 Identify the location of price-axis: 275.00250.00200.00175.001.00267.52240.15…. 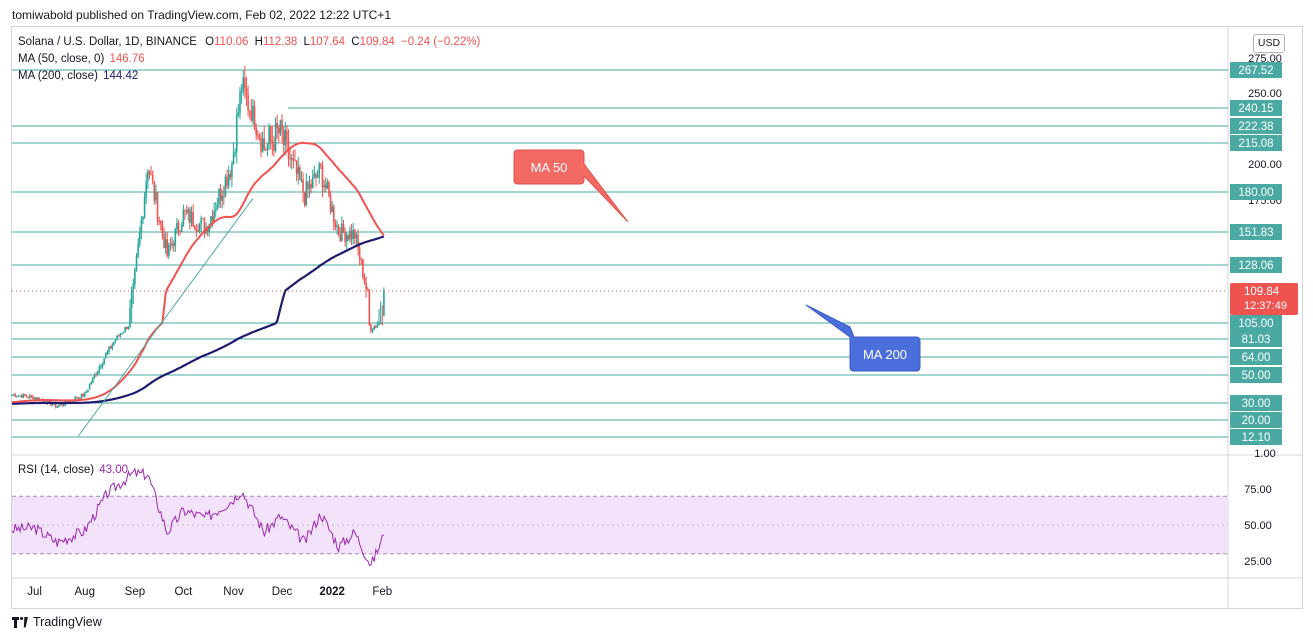
(1264, 256).